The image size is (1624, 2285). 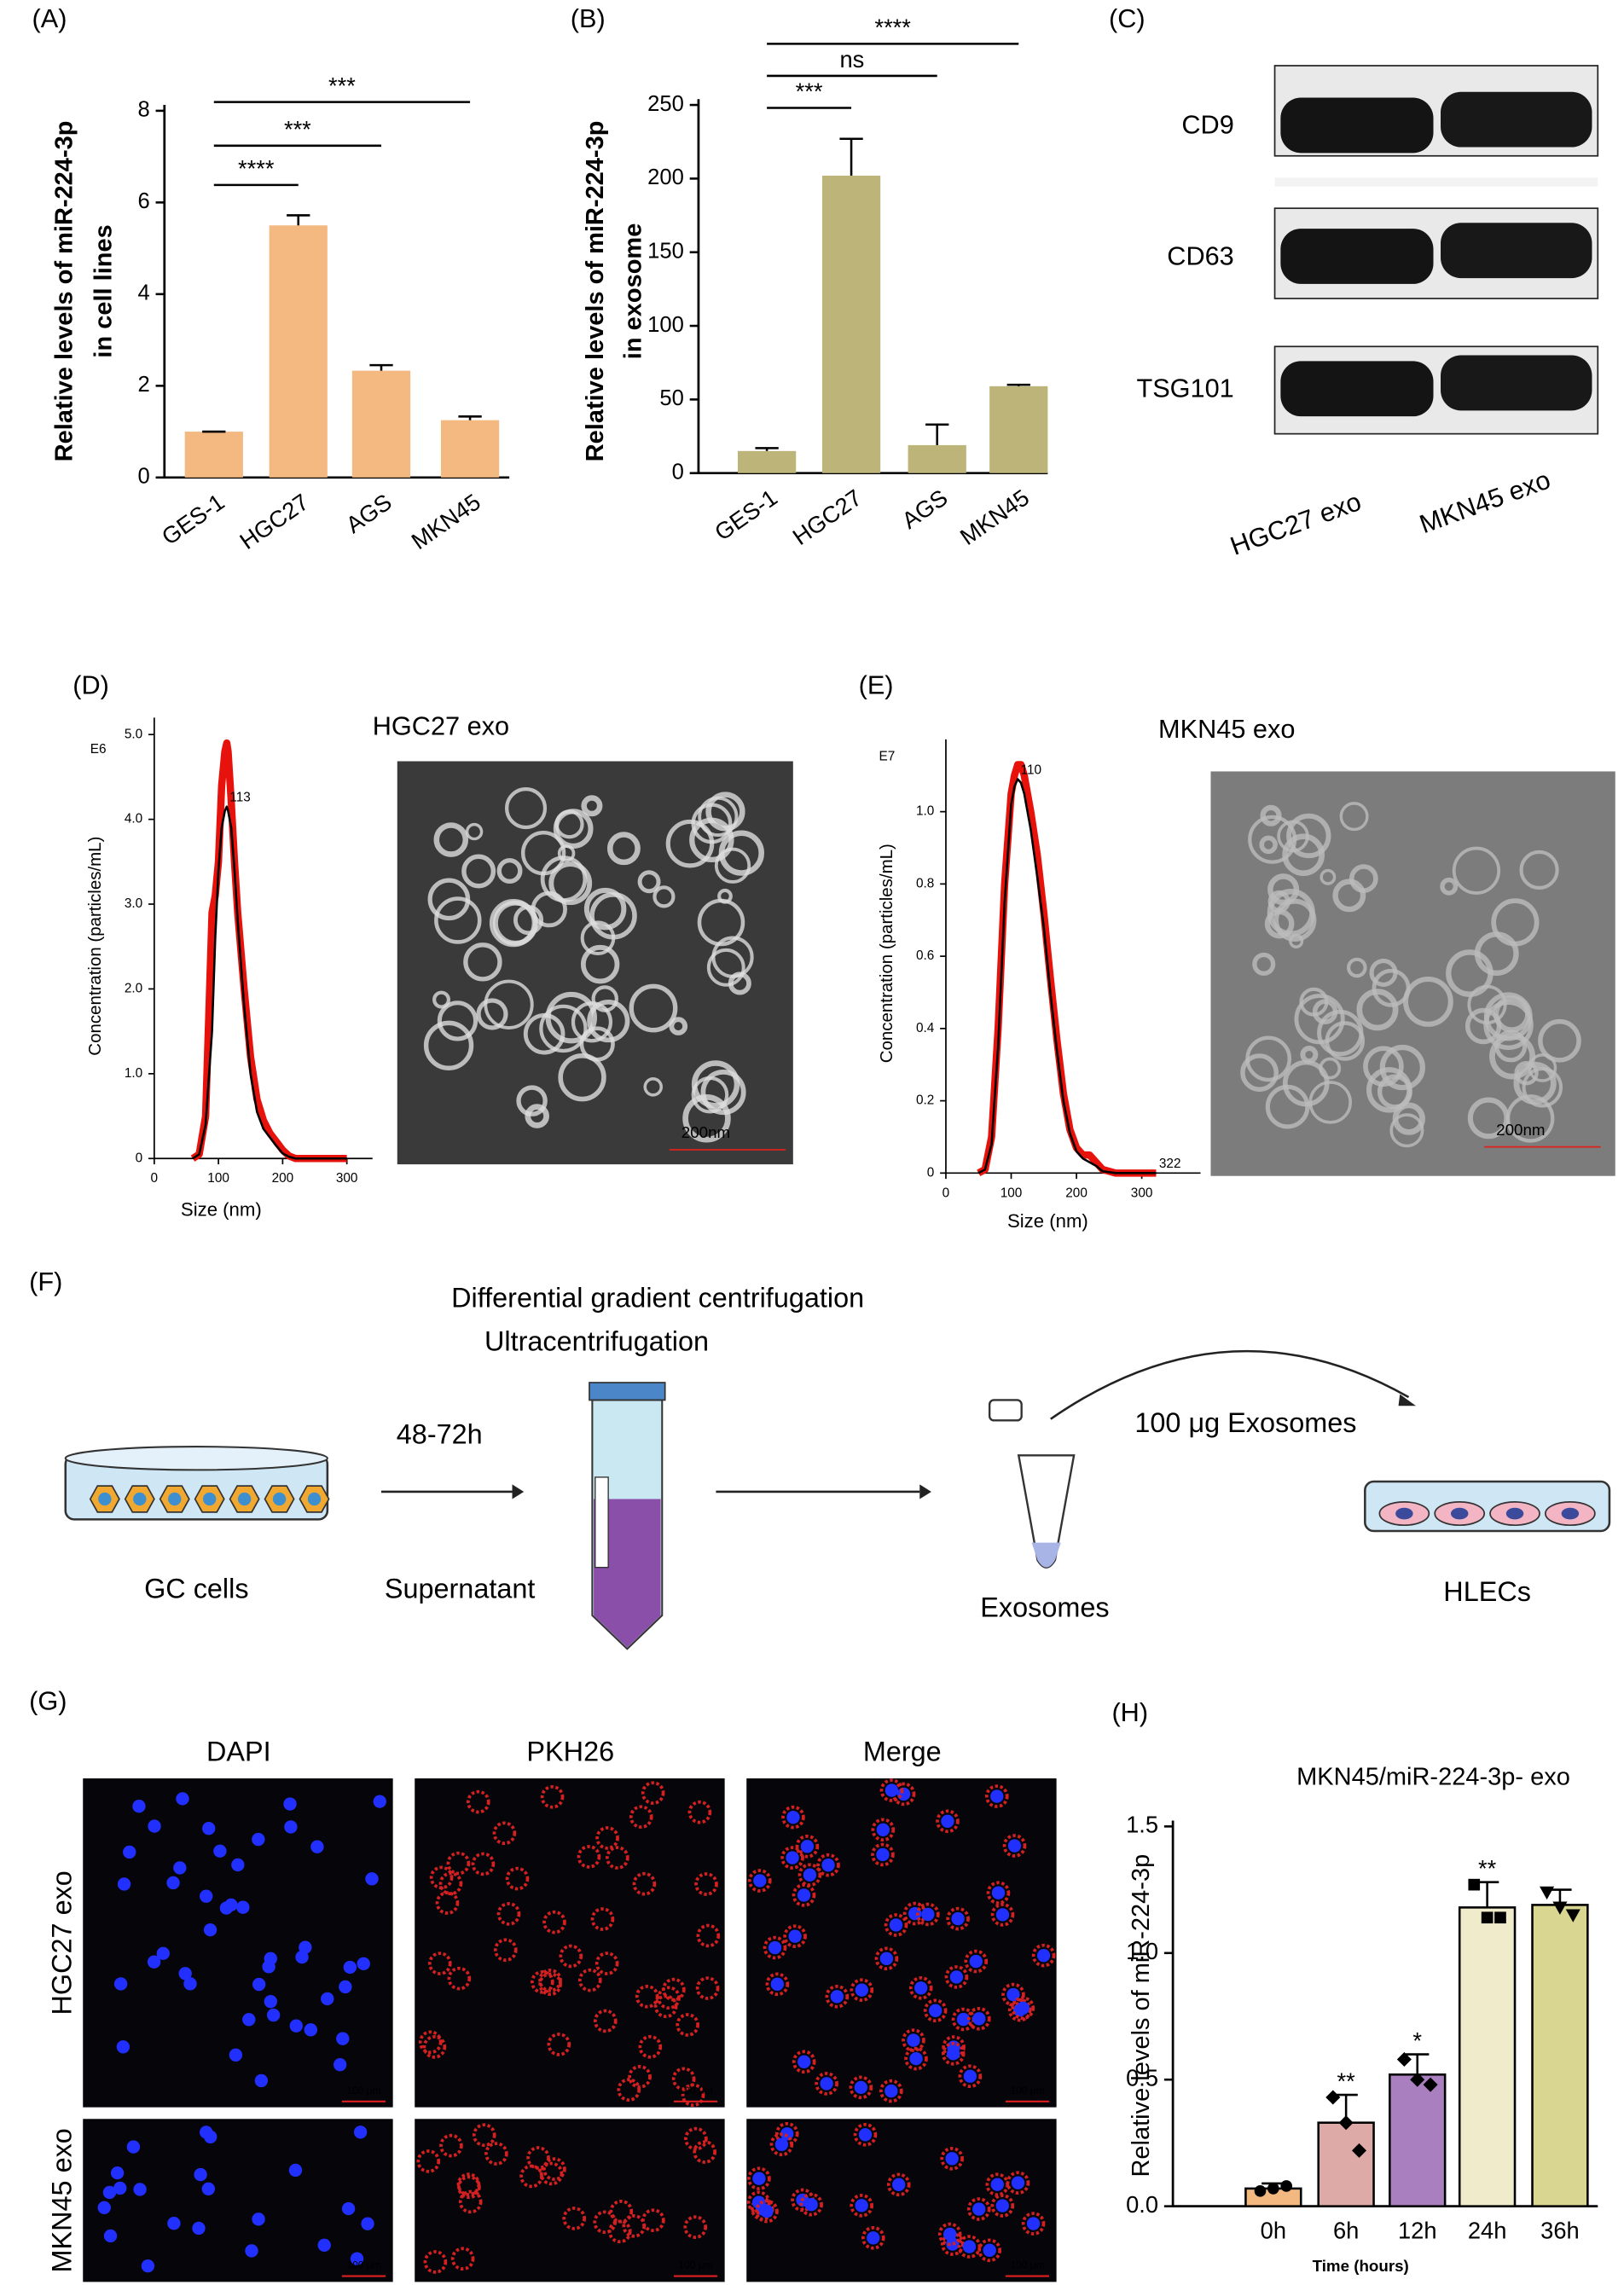 I want to click on error-bar, so click(x=470, y=418).